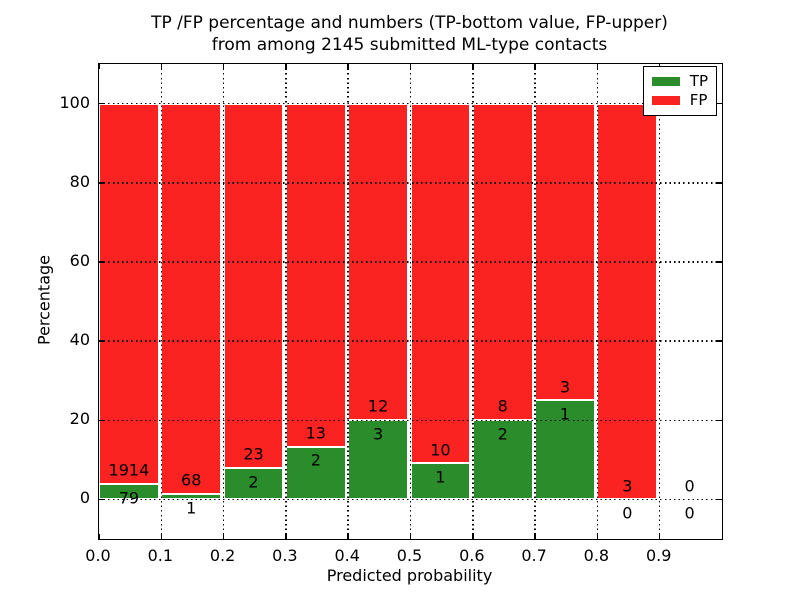 Image resolution: width=800 pixels, height=600 pixels. I want to click on x-axis-label: Predicted probability, so click(409, 575).